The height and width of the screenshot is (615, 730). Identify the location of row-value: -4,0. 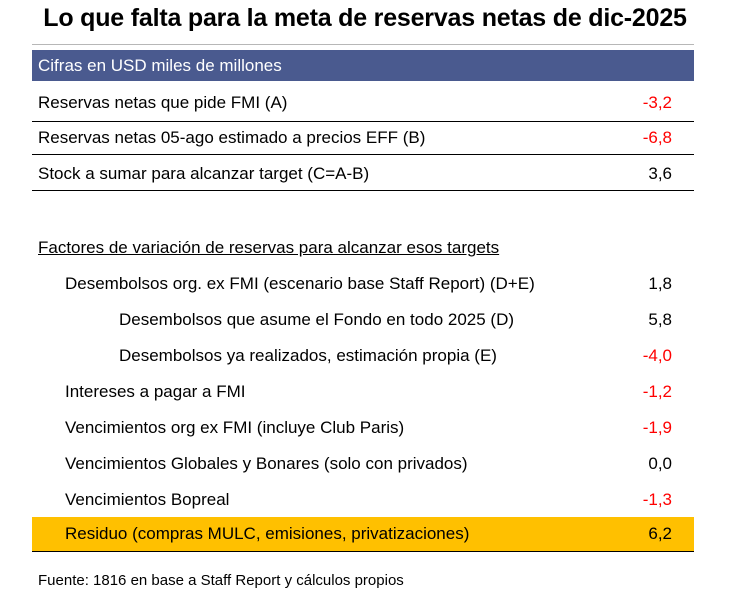
(657, 355).